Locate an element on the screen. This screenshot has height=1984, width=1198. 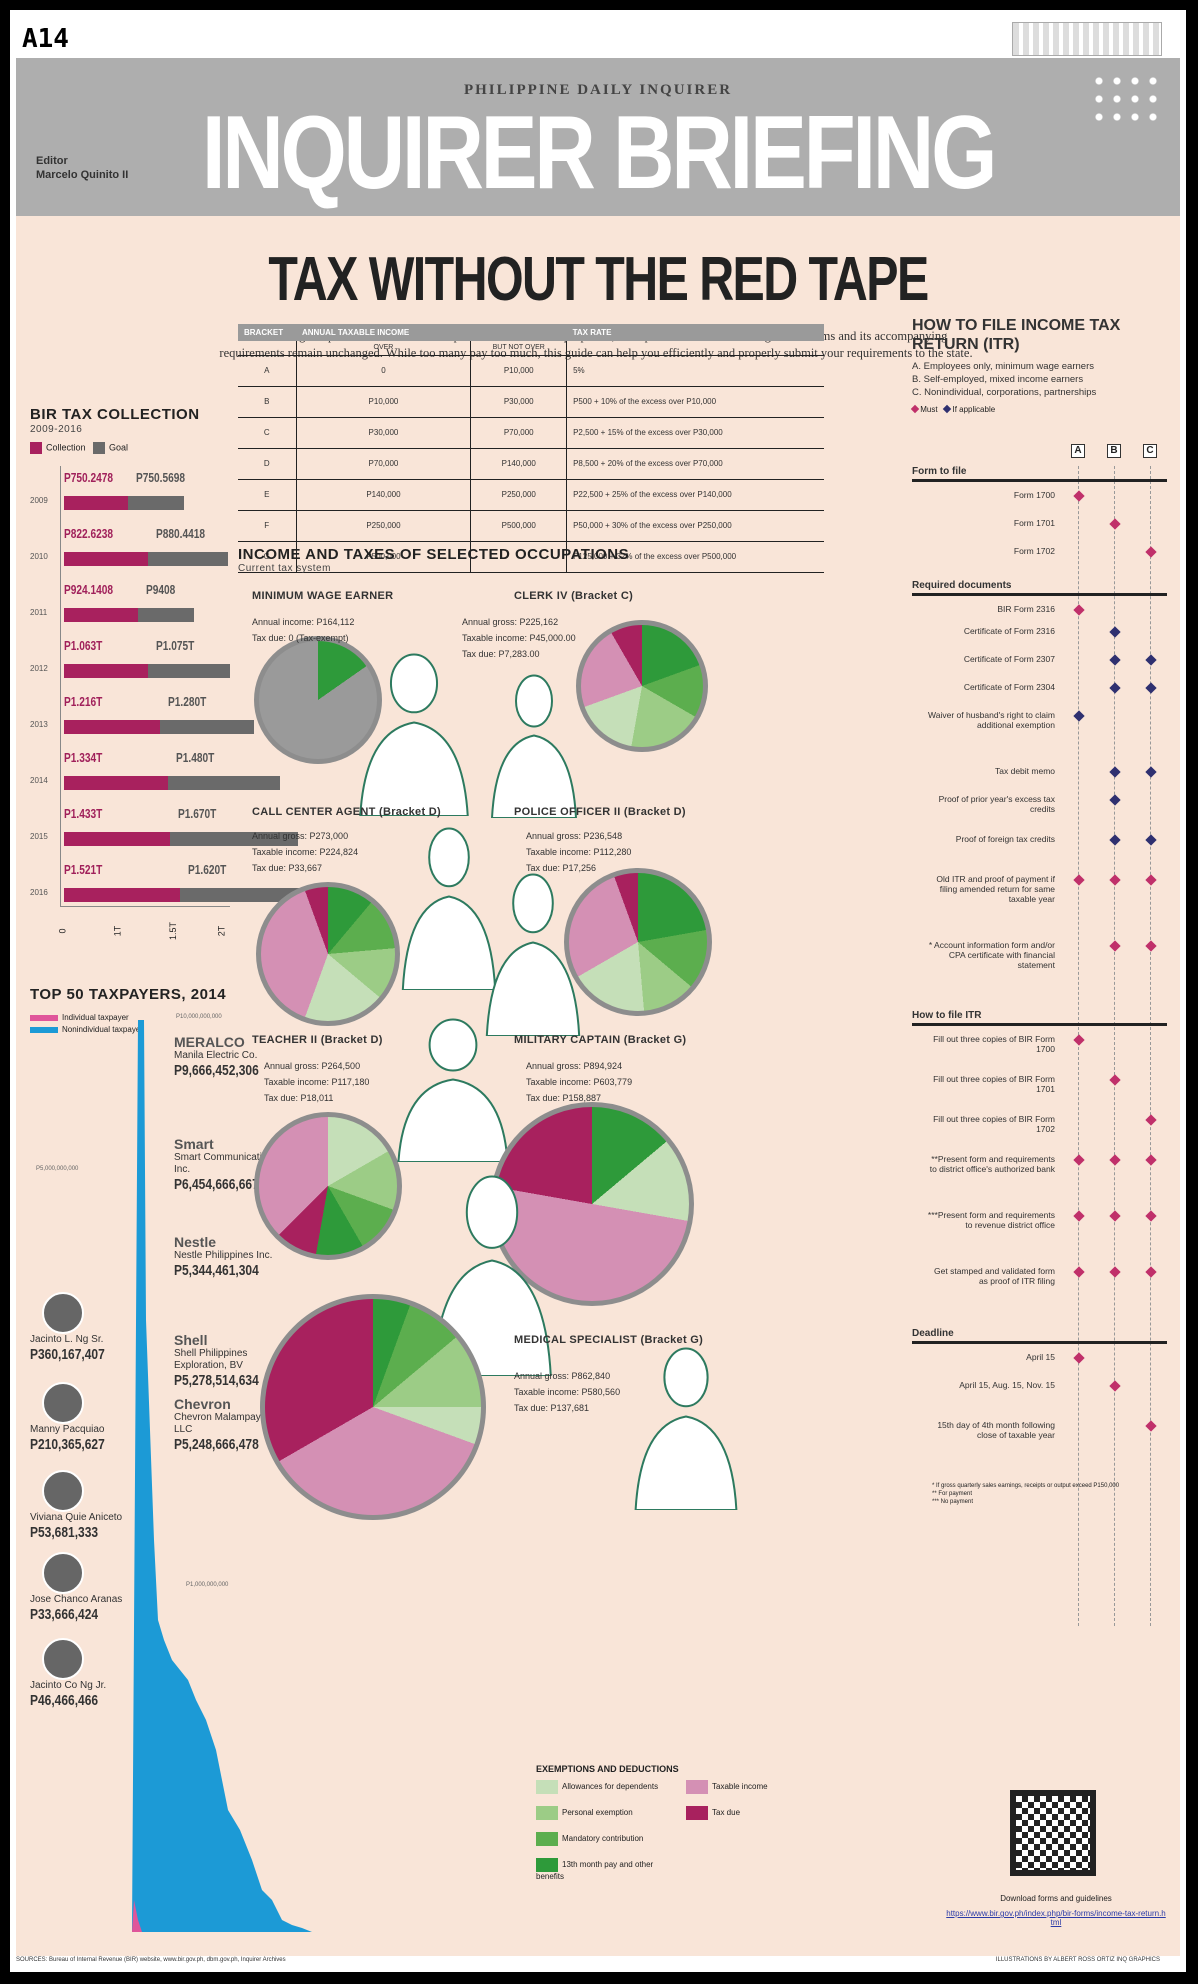
itr-row: Form 1701 is located at coordinates (1039, 532).